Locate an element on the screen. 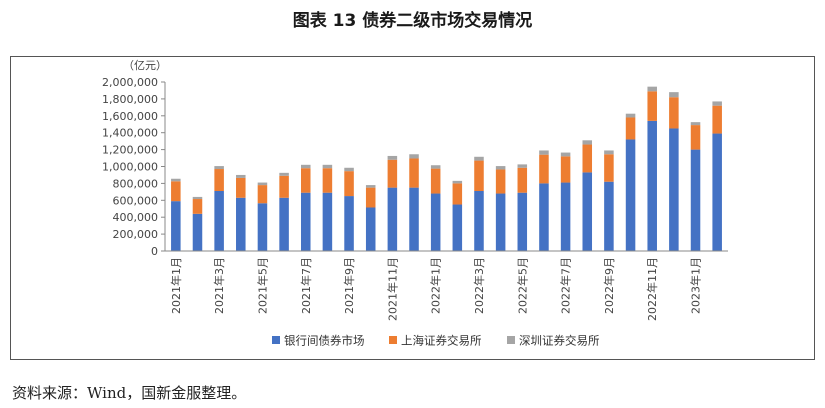 The width and height of the screenshot is (825, 408). y-tick-label: 800,000 is located at coordinates (136, 183).